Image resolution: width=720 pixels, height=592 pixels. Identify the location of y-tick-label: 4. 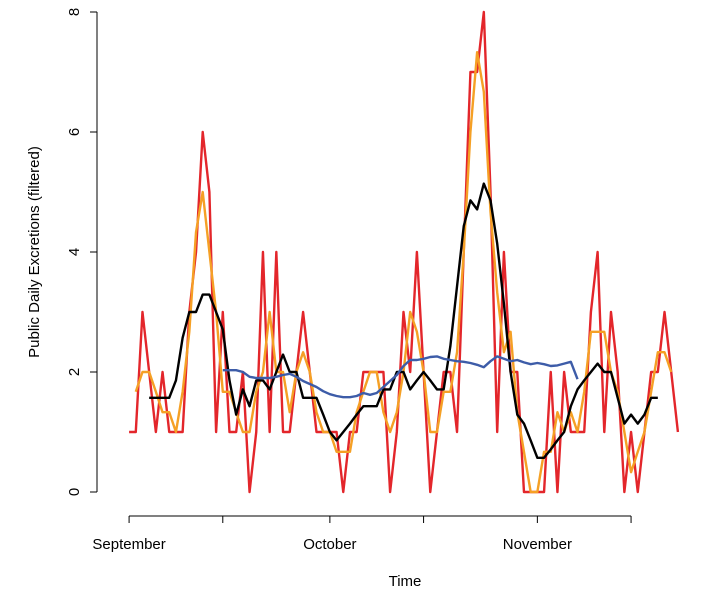
(74, 252).